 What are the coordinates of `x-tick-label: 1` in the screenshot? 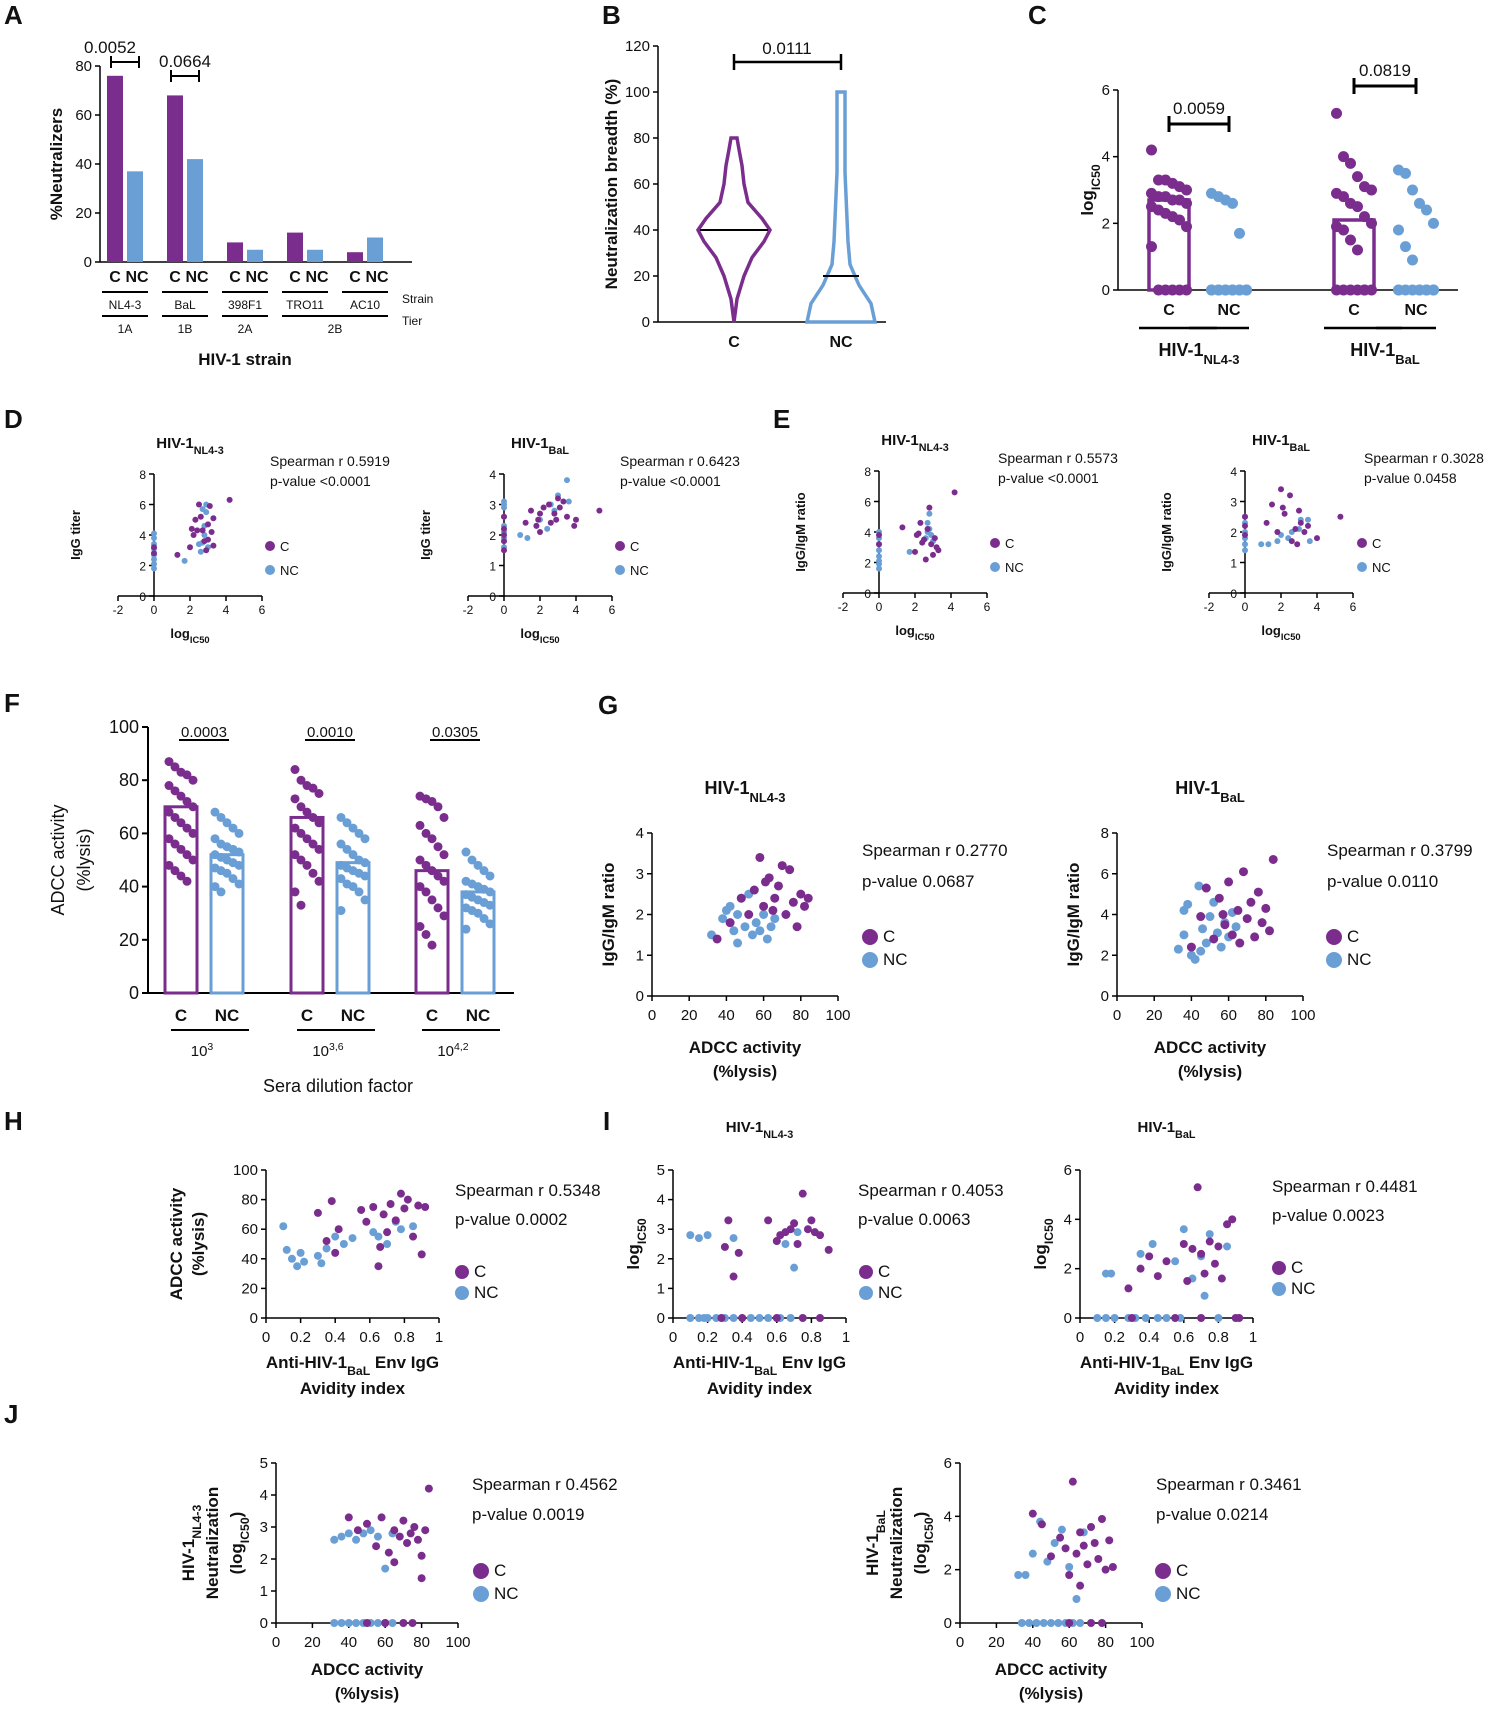 It's located at (439, 1337).